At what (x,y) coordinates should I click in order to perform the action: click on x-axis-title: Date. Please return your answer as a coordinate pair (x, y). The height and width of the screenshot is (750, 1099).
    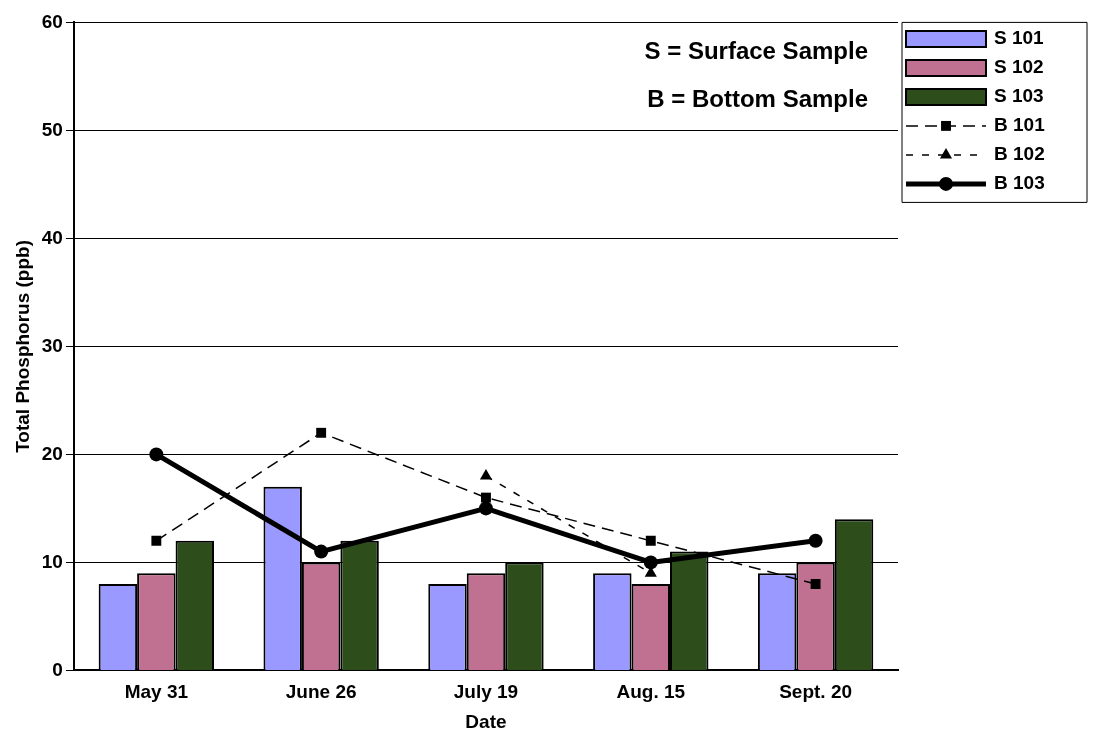
    Looking at the image, I should click on (486, 721).